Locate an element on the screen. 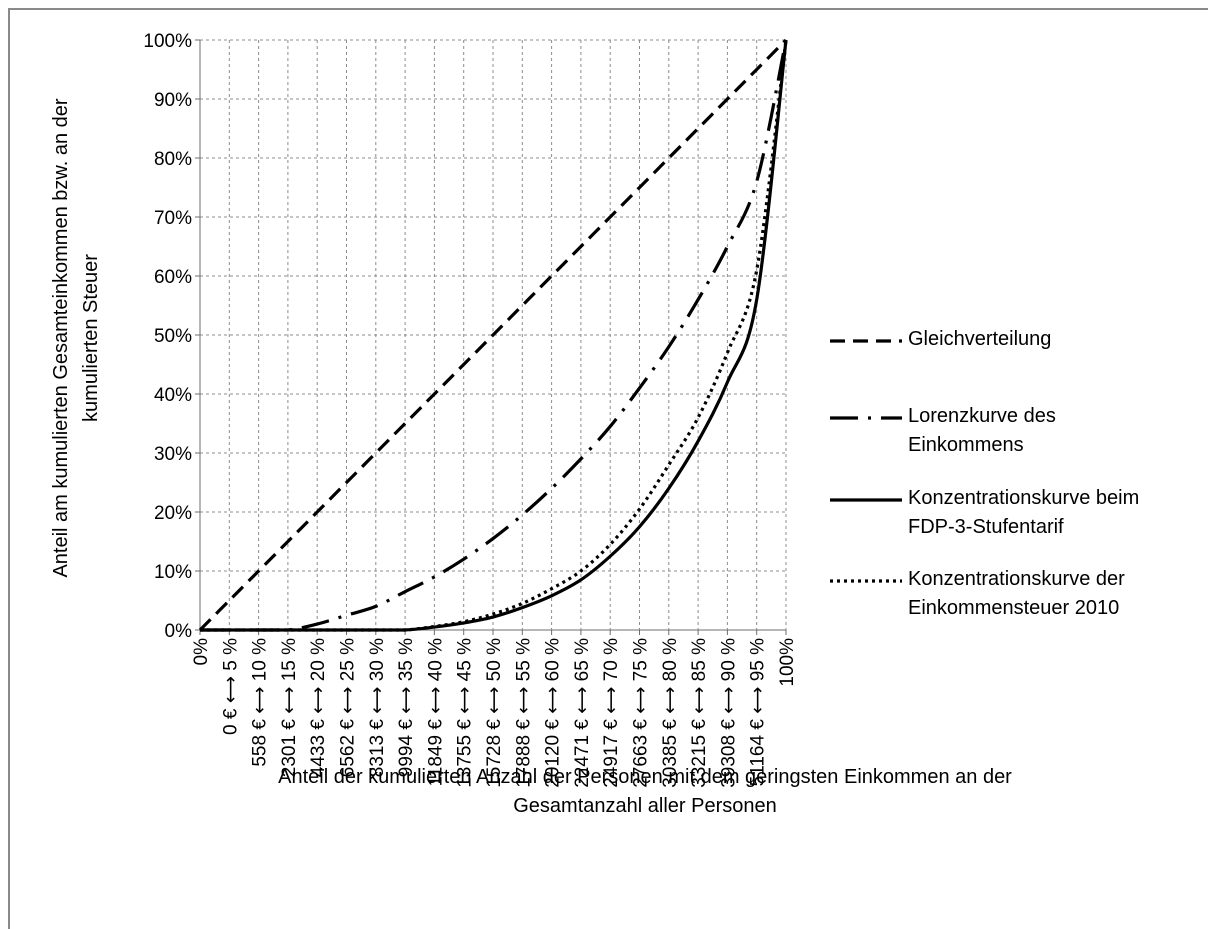 The image size is (1208, 929). legend-label: Konzentrationskurve der is located at coordinates (1016, 579).